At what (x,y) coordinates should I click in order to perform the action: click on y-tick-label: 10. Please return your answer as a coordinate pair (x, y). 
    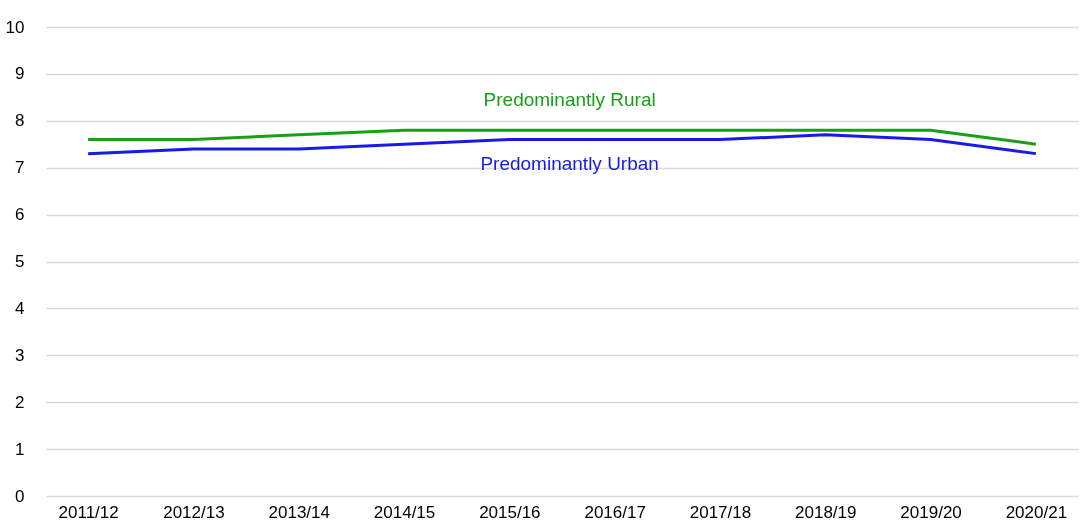
    Looking at the image, I should click on (15, 27).